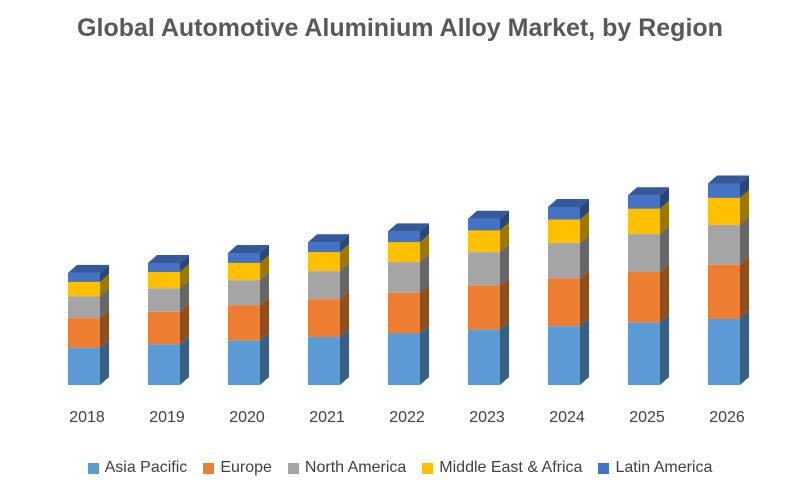 This screenshot has height=497, width=800. What do you see at coordinates (167, 417) in the screenshot?
I see `x-tick-label: 2019` at bounding box center [167, 417].